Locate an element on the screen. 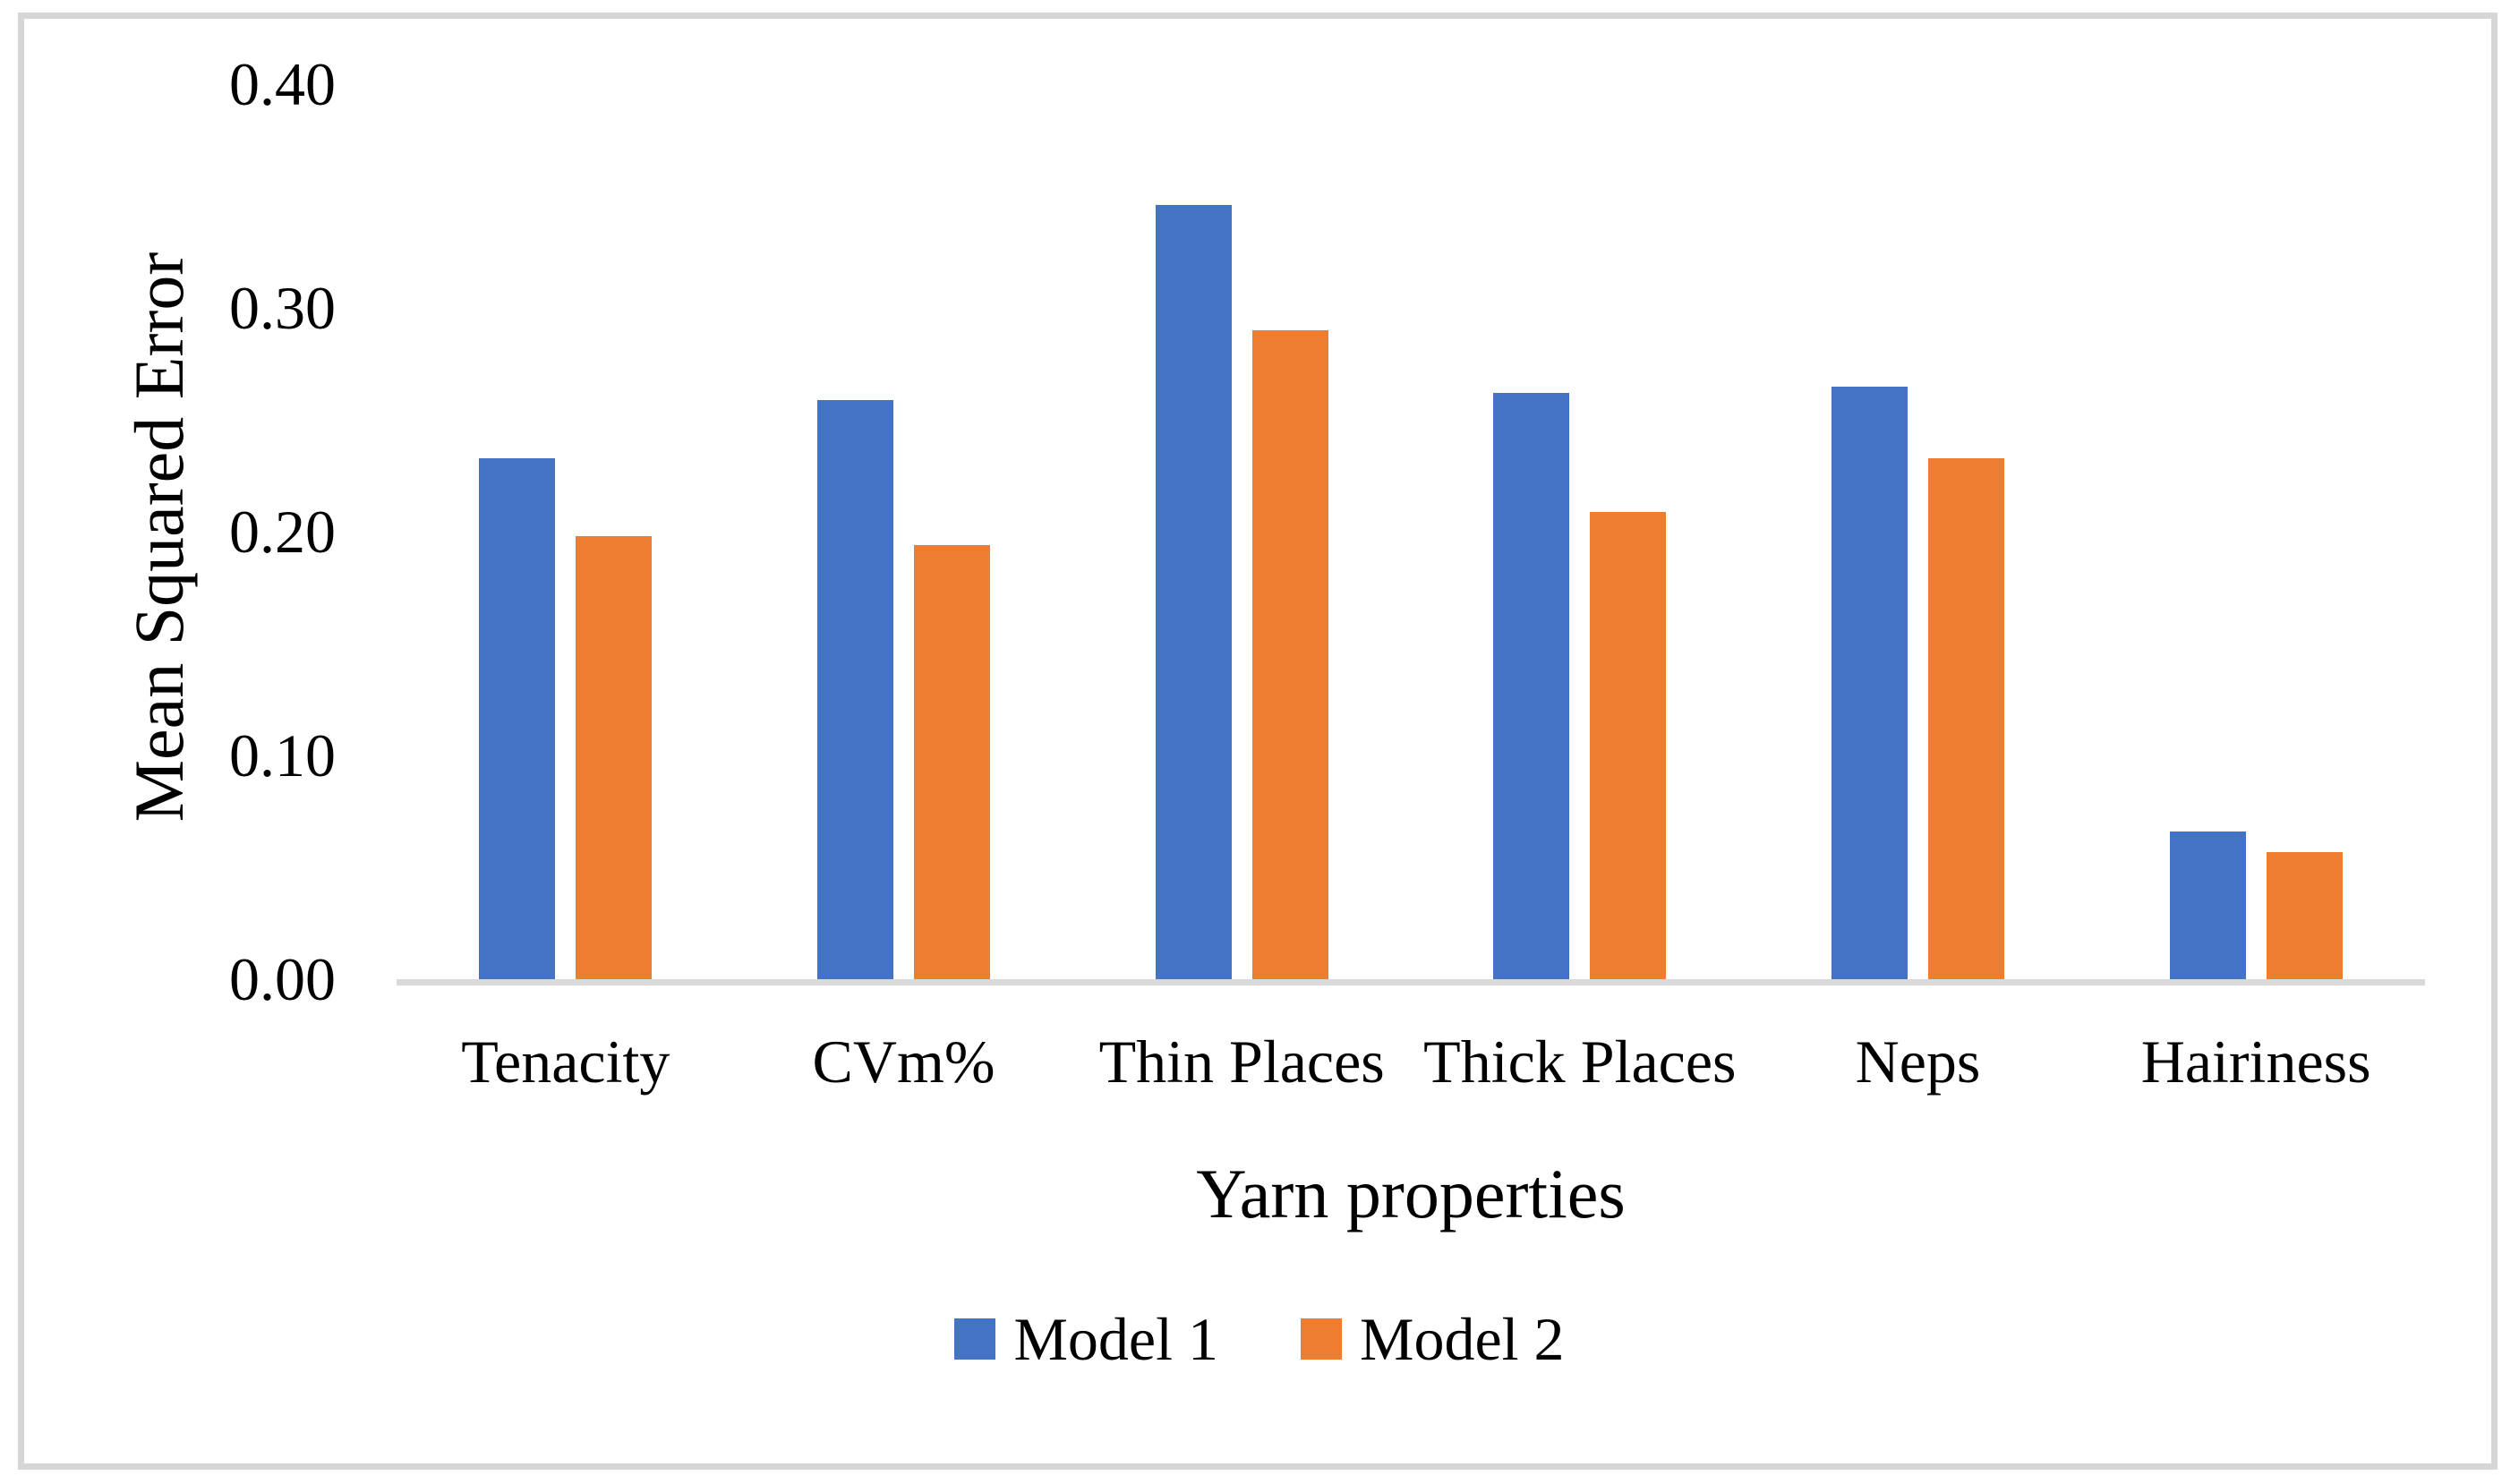  y-tick-label-0.40: 0.40 is located at coordinates (282, 84).